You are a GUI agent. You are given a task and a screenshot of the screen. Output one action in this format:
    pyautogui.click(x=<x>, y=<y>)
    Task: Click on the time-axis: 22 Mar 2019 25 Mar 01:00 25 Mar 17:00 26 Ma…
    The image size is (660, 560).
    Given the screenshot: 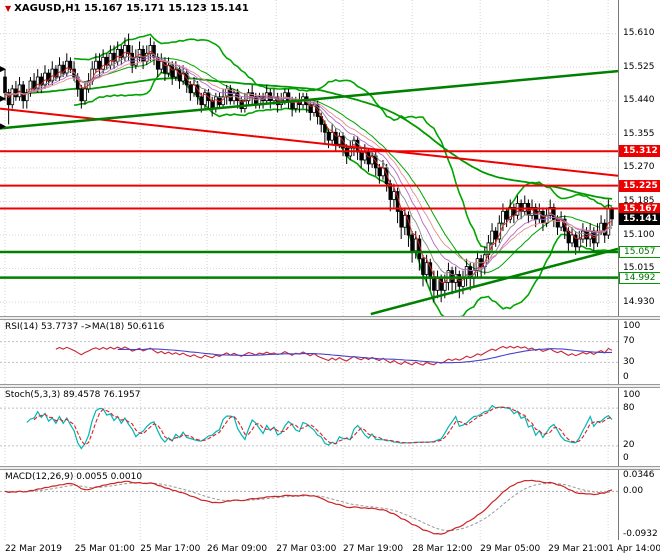 What is the action you would take?
    pyautogui.click(x=330, y=550)
    